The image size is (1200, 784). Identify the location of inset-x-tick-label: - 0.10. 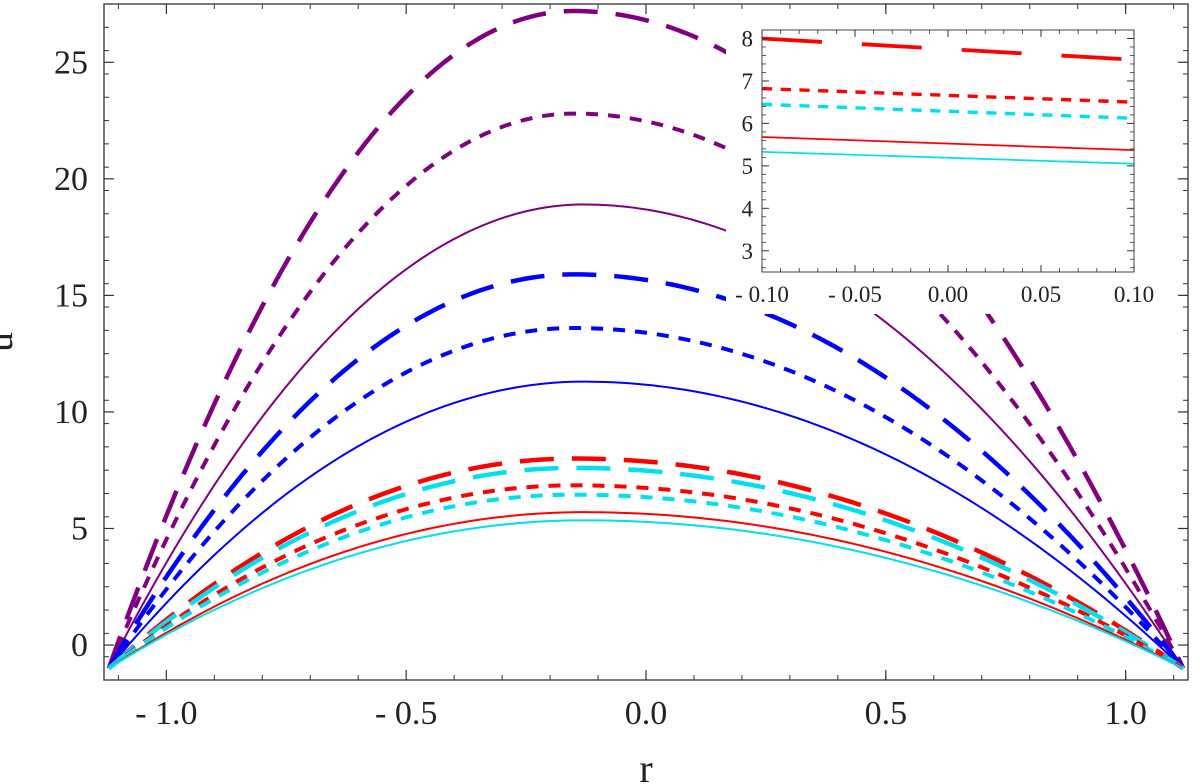
(762, 294).